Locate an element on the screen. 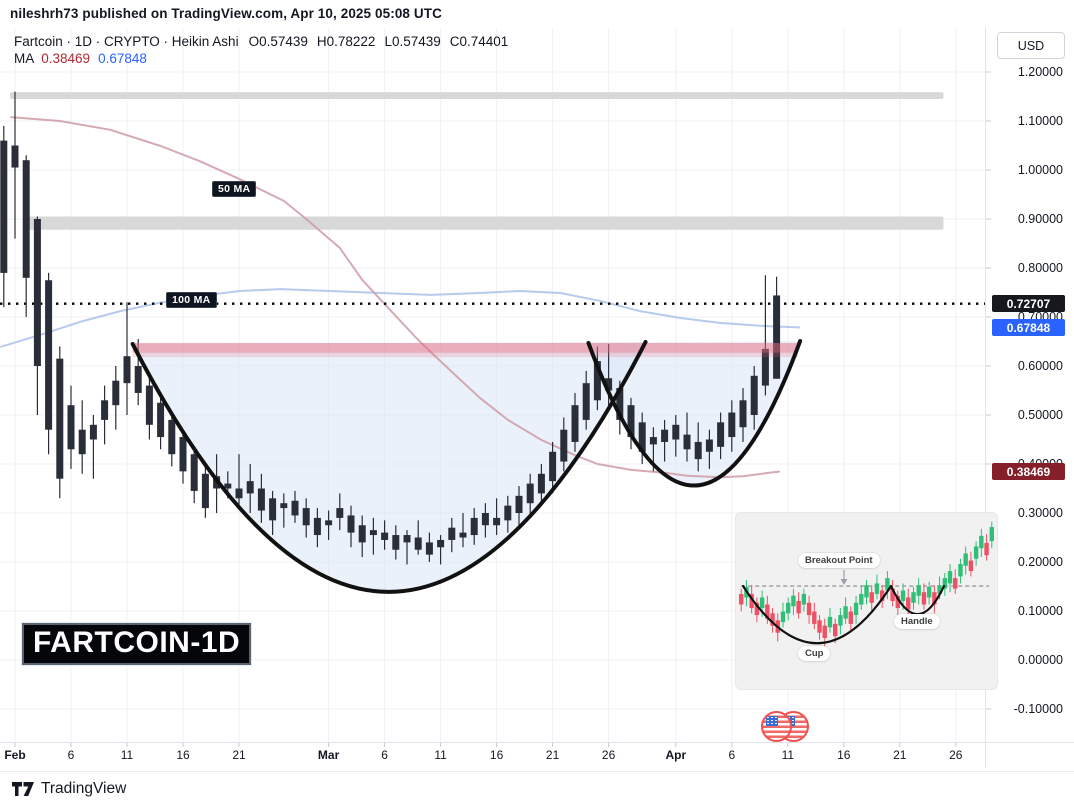  price-tick: 1.00000 is located at coordinates (1040, 170).